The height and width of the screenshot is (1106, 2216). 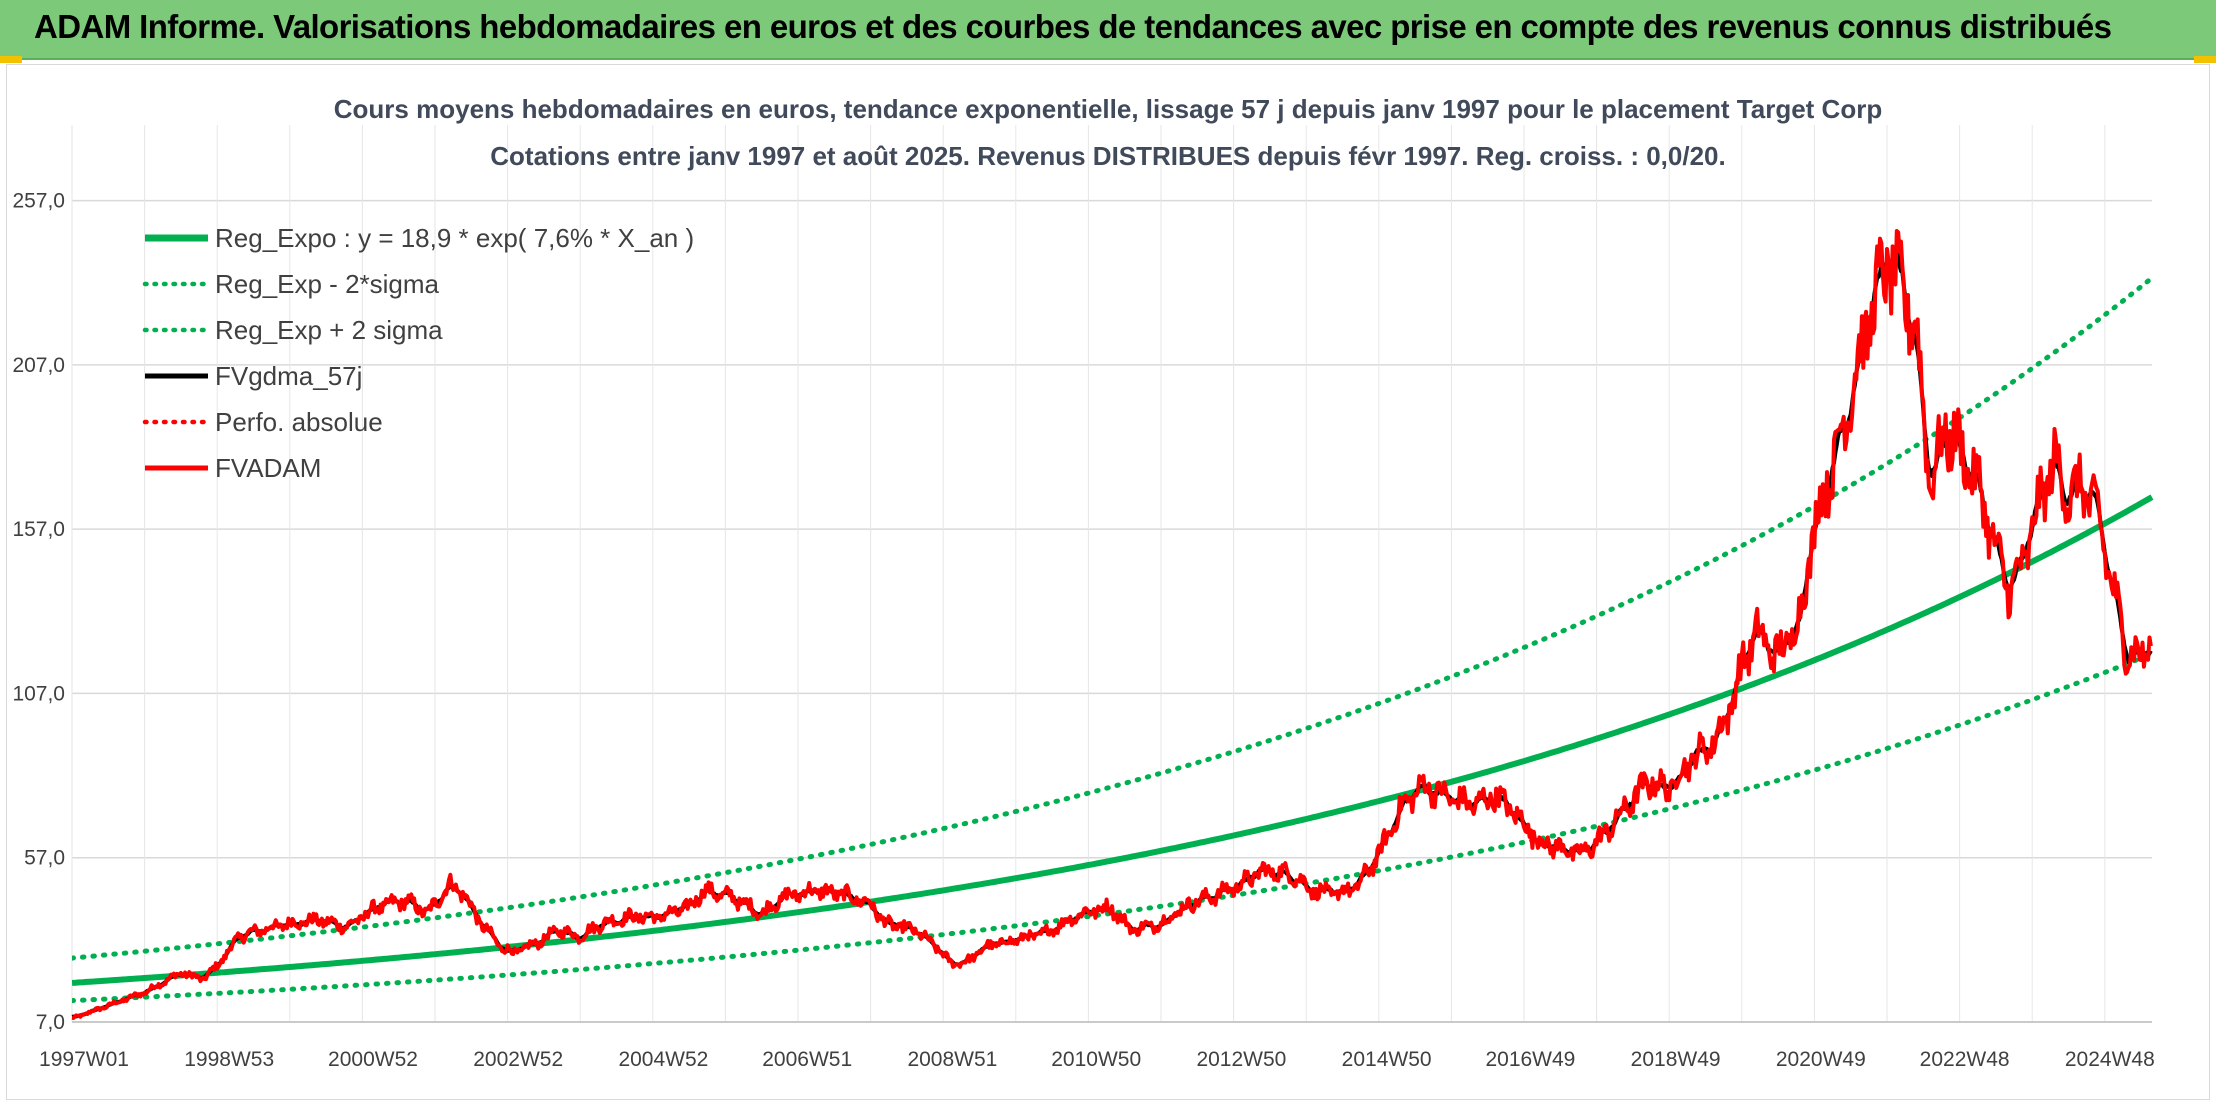 I want to click on x-tick-label: 2012W50, so click(x=1241, y=1059).